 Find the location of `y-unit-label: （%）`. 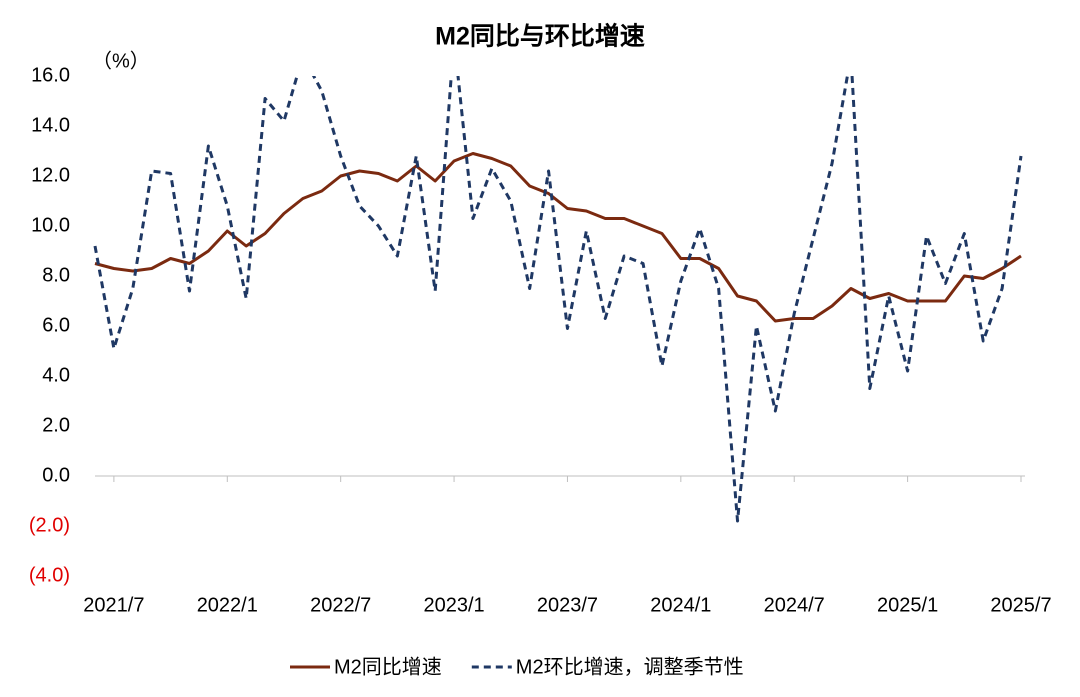

y-unit-label: （%） is located at coordinates (121, 60).